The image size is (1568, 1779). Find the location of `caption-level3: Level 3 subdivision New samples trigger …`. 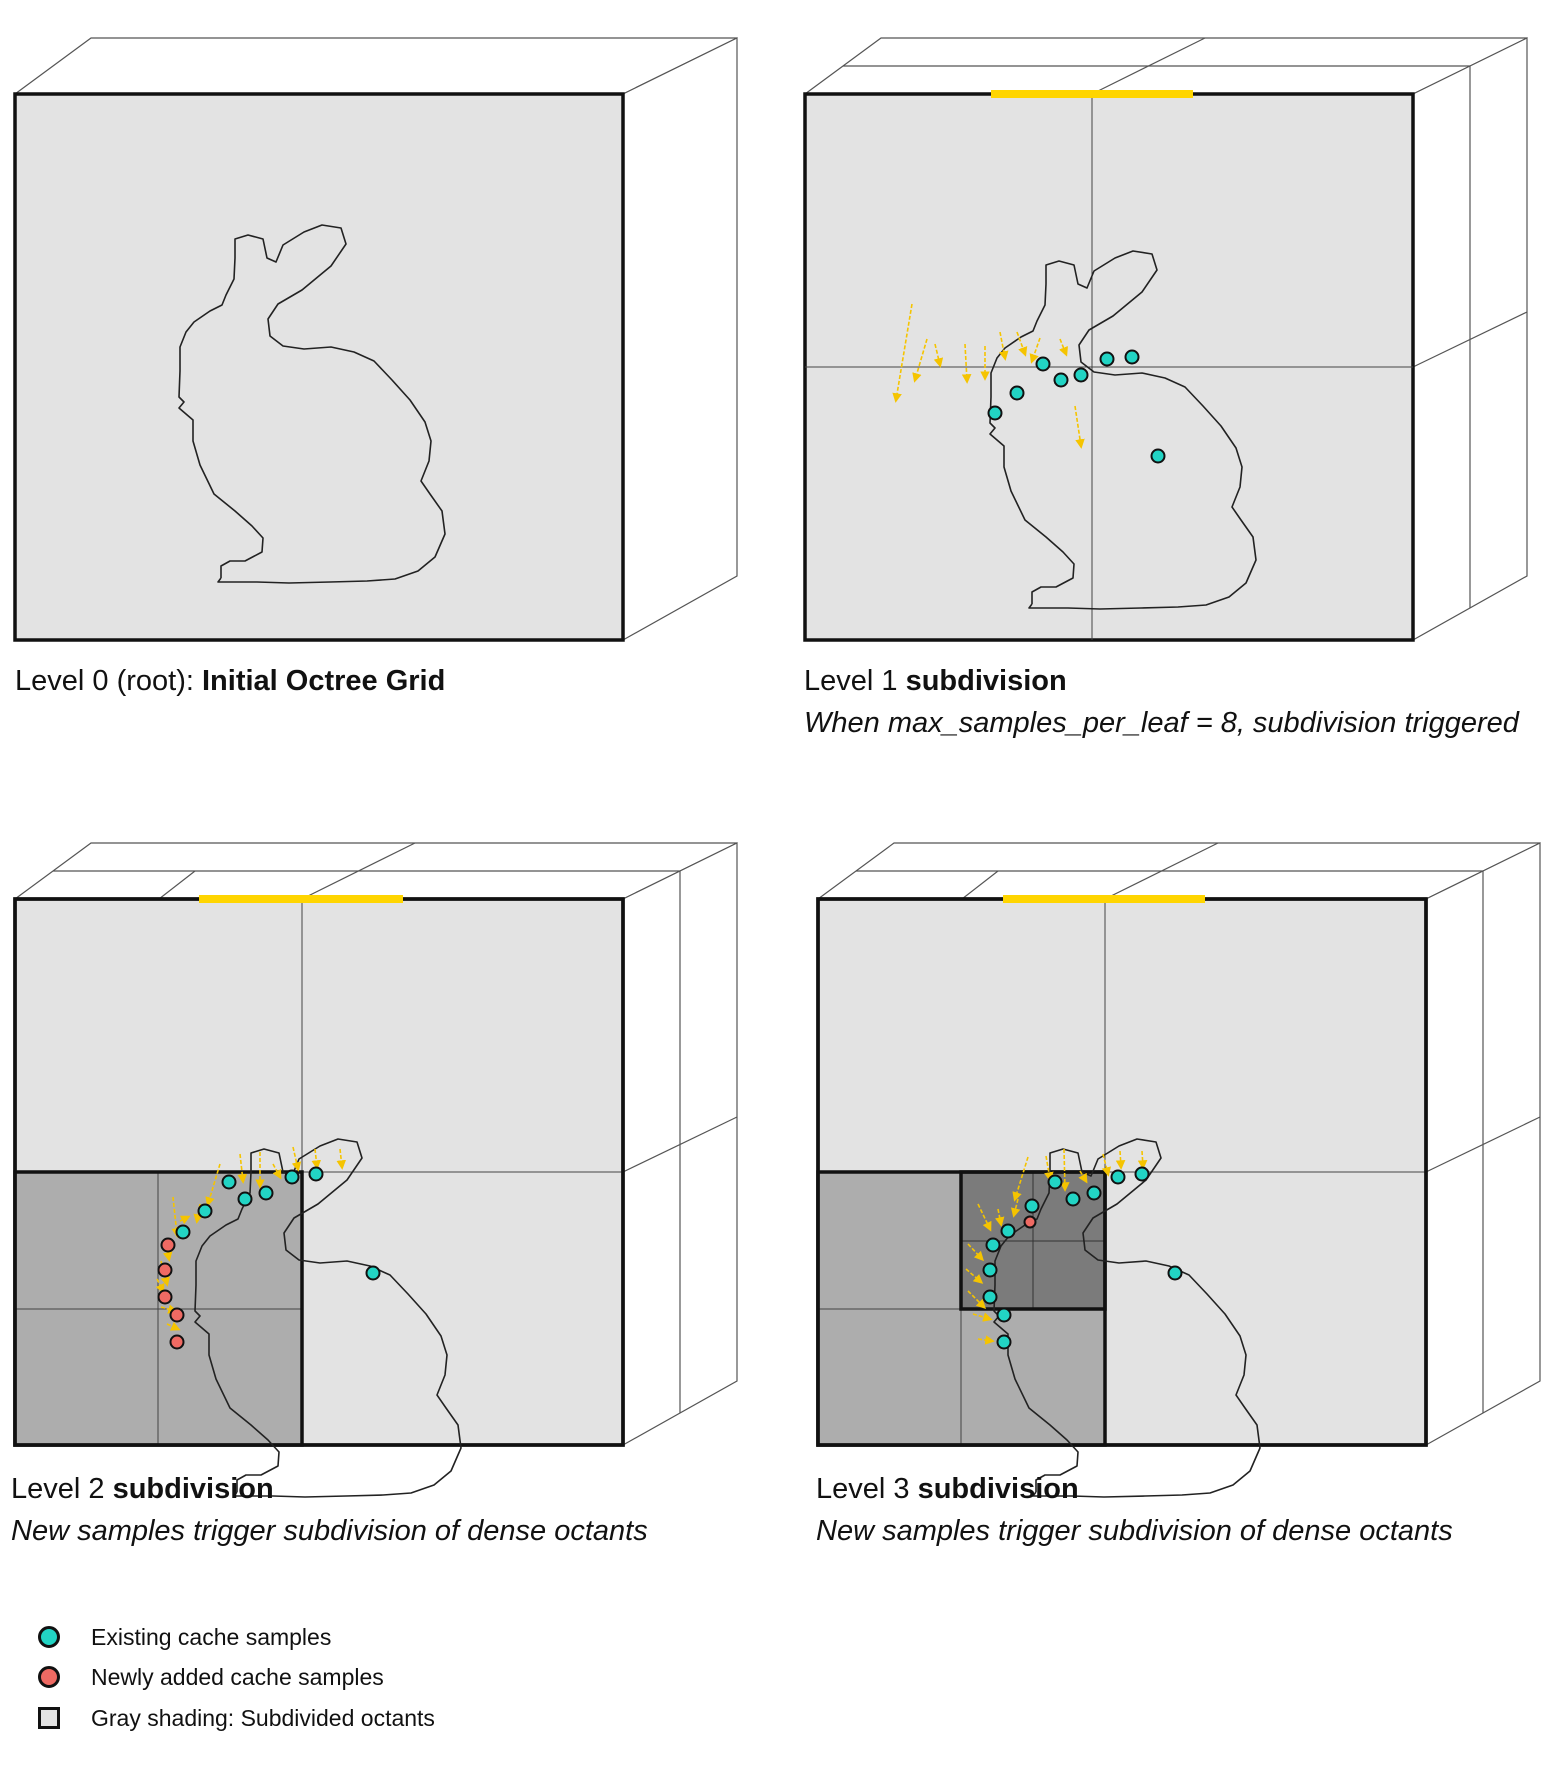

caption-level3: Level 3 subdivision New samples trigger … is located at coordinates (1134, 1510).